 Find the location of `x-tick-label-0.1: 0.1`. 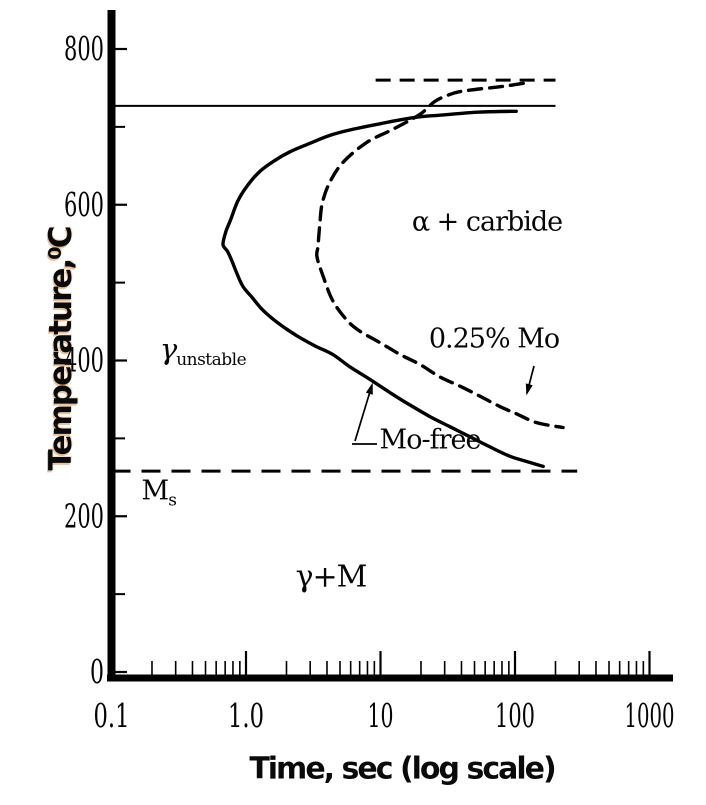

x-tick-label-0.1: 0.1 is located at coordinates (112, 715).